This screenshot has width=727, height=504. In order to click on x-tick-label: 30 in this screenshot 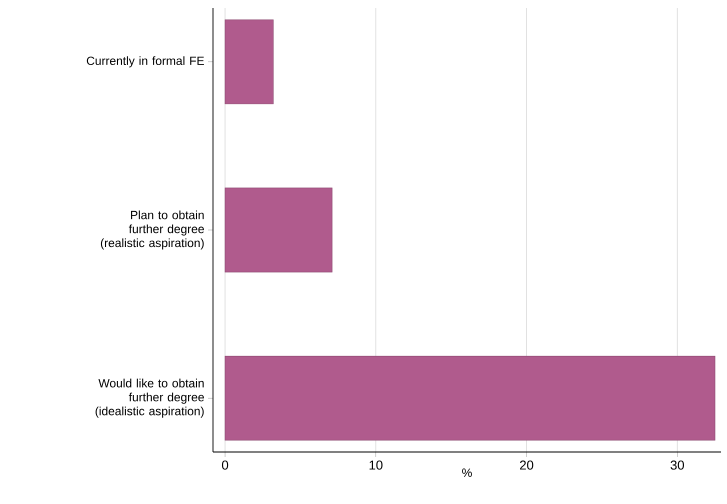, I will do `click(677, 465)`.